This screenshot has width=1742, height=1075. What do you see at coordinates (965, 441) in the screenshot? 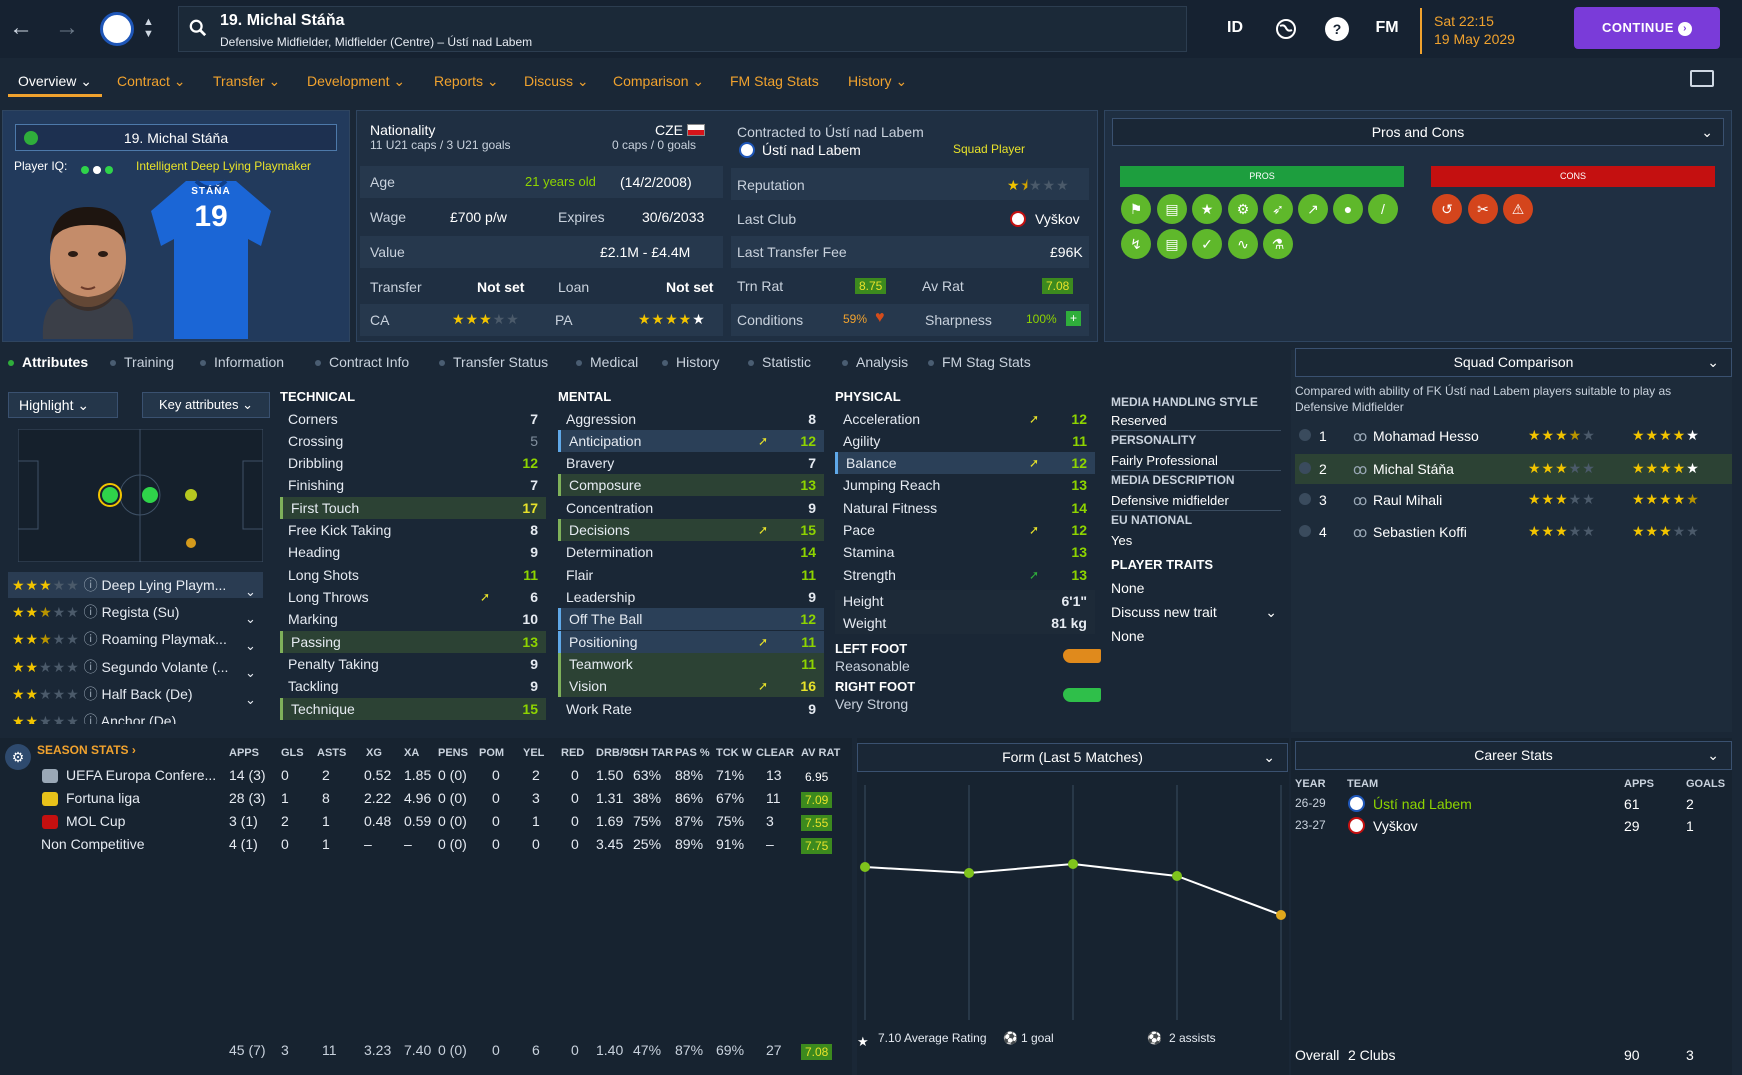
I see `attr-agility: Agility 11` at bounding box center [965, 441].